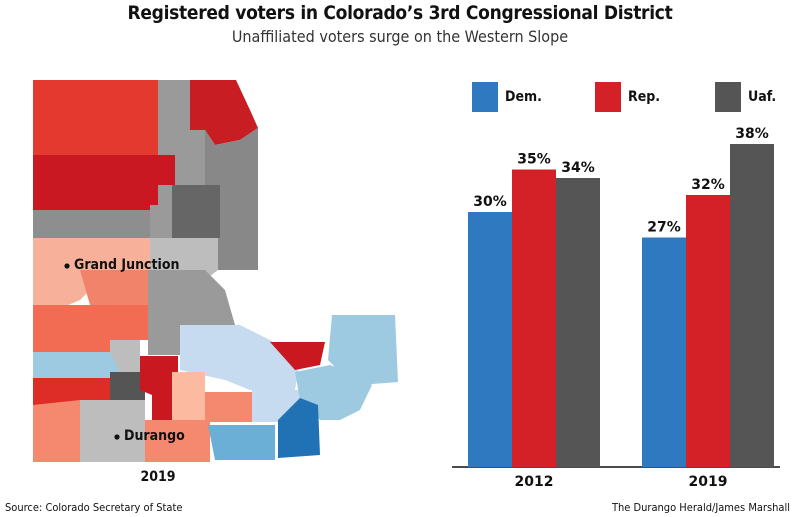  What do you see at coordinates (485, 97) in the screenshot?
I see `legend-swatch-dem` at bounding box center [485, 97].